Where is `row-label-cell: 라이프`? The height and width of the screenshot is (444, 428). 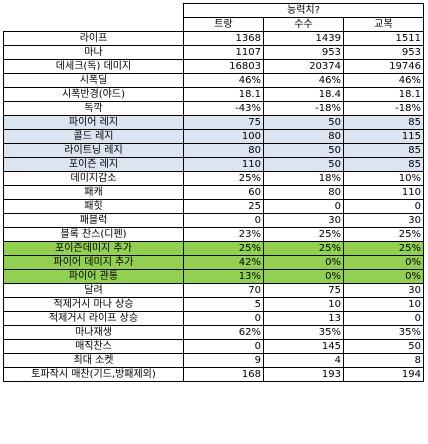
row-label-cell: 라이프 is located at coordinates (93, 38).